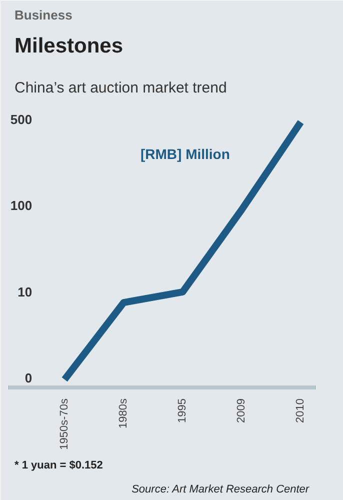 Image resolution: width=343 pixels, height=500 pixels. Describe the element at coordinates (182, 410) in the screenshot. I see `x-tick-label: 1995` at that location.